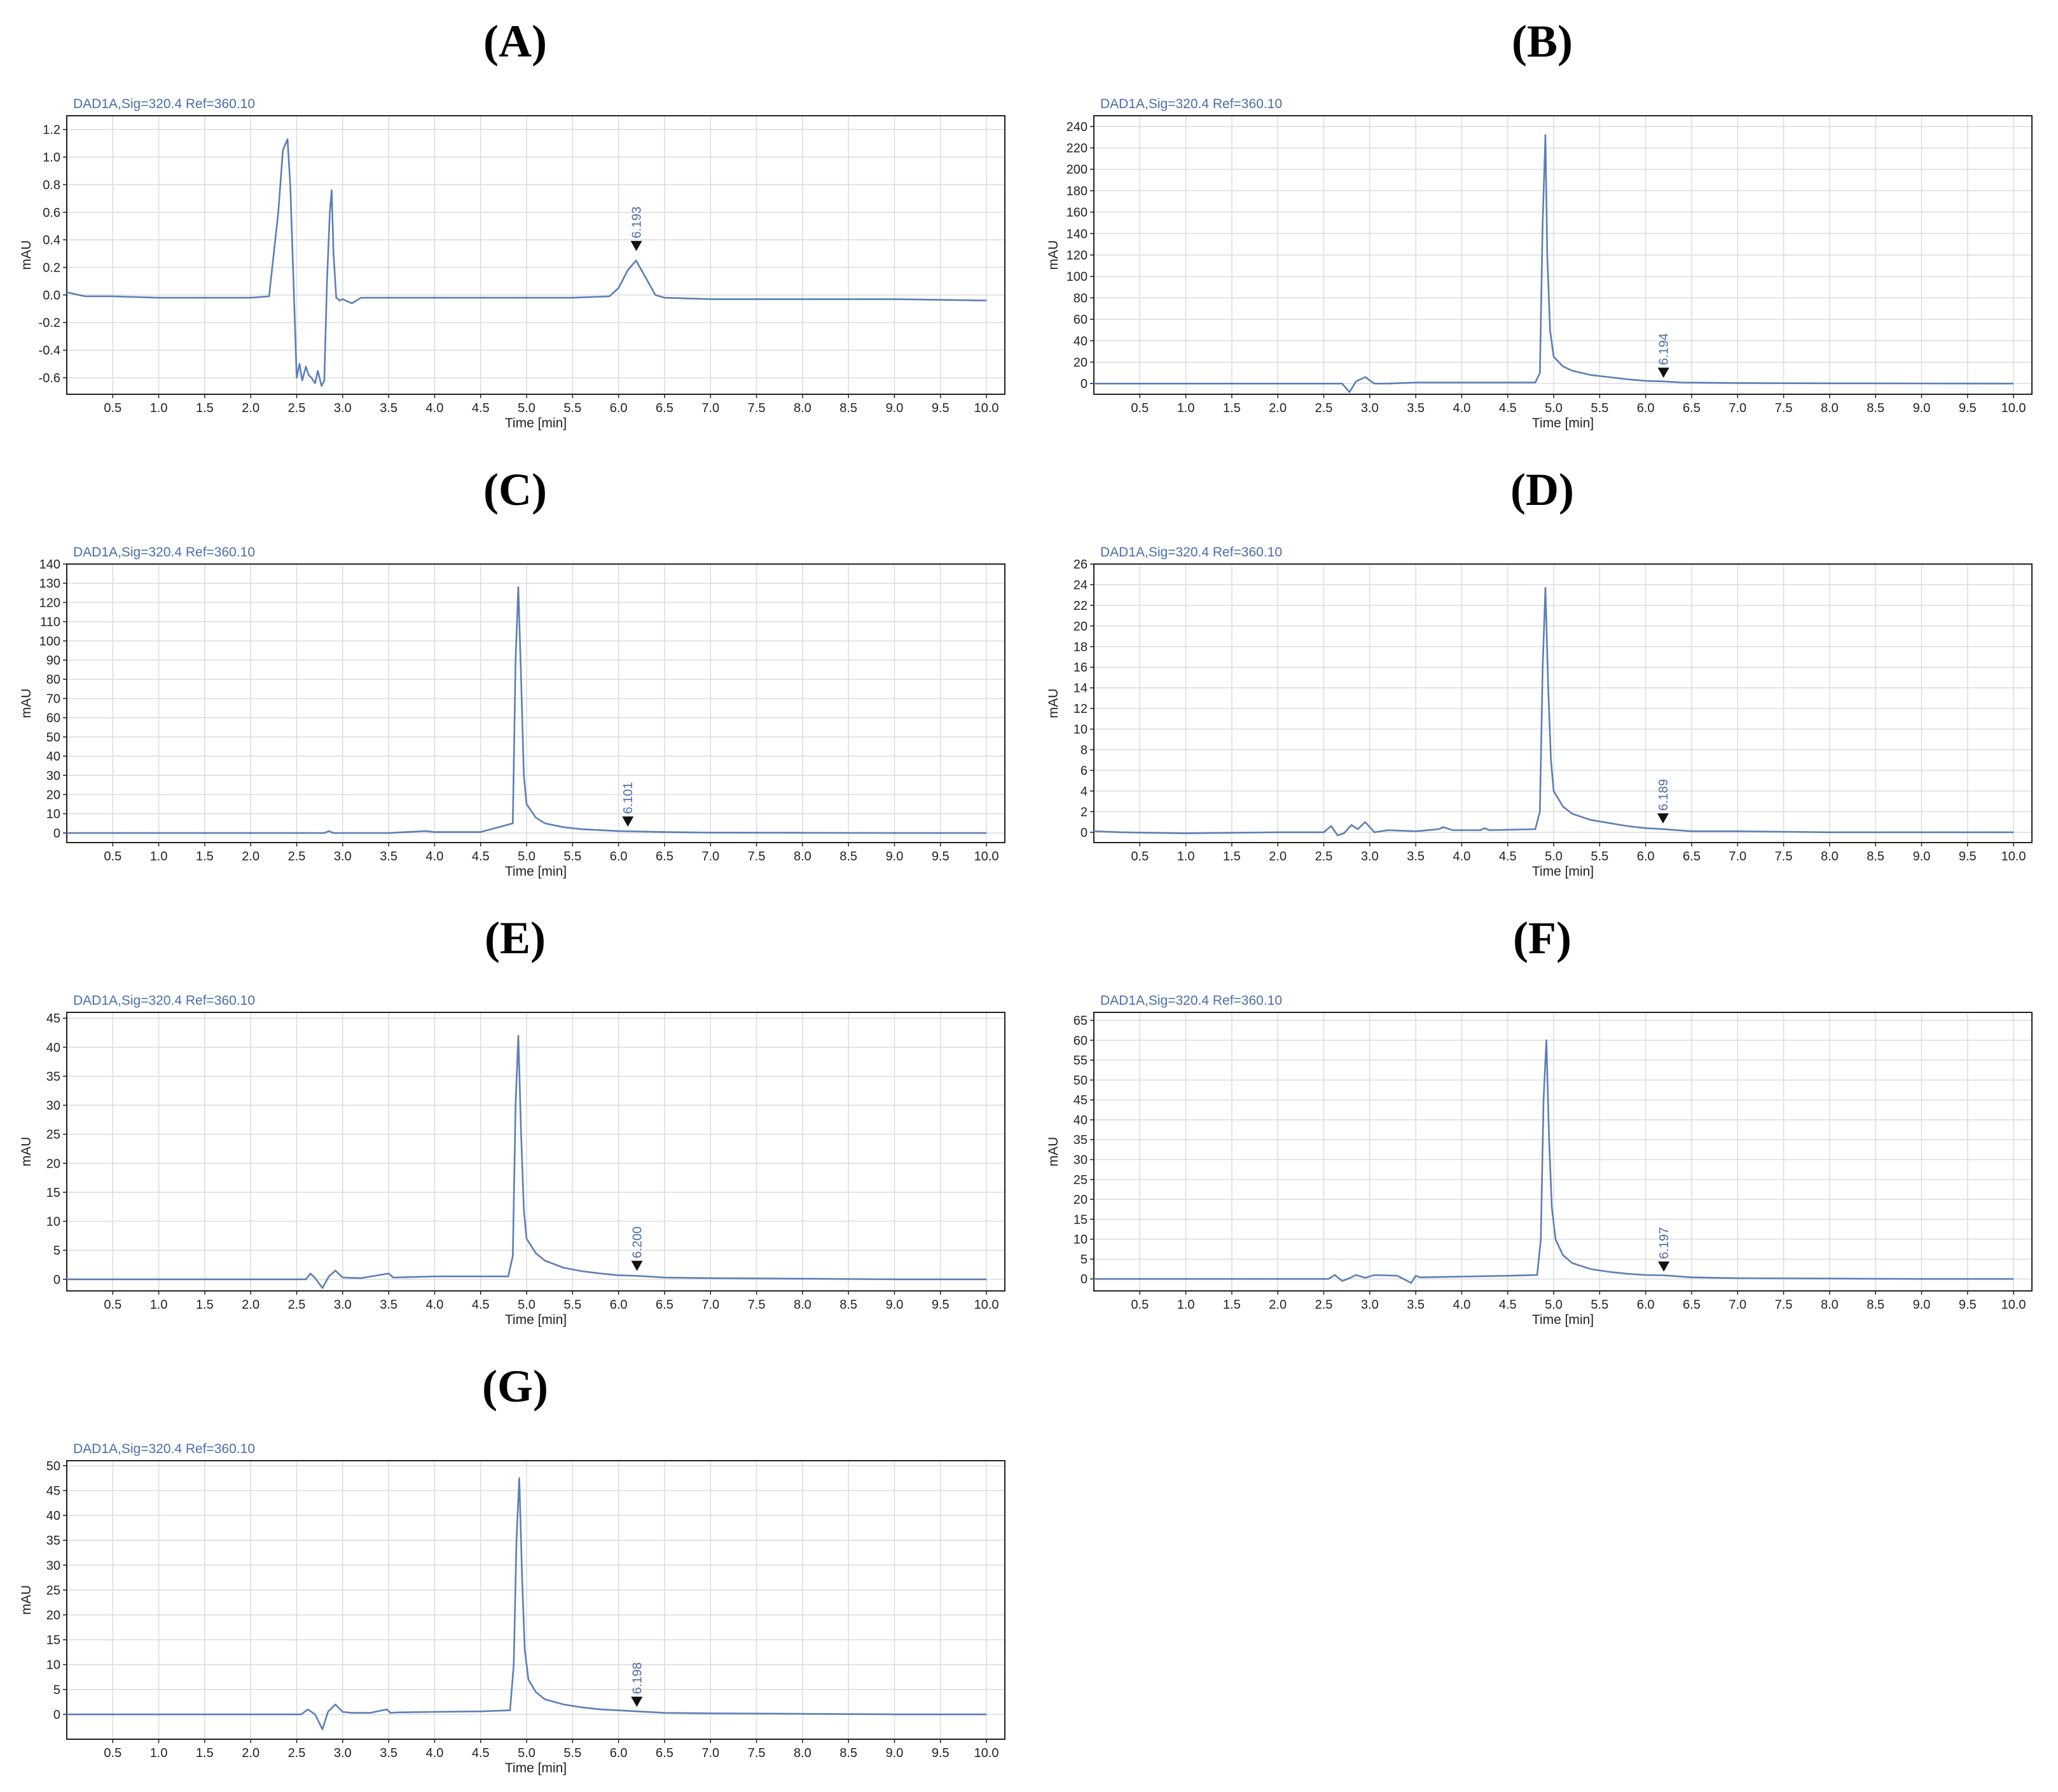 This screenshot has width=2058, height=1792. Describe the element at coordinates (1542, 938) in the screenshot. I see `panel-label-f: (F)` at that location.